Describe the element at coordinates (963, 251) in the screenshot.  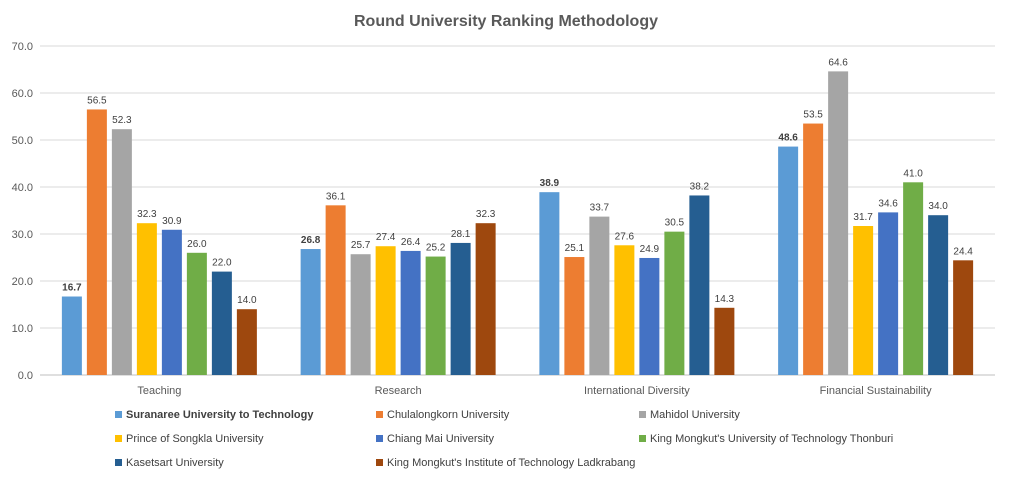
I see `data-label: 24.4` at that location.